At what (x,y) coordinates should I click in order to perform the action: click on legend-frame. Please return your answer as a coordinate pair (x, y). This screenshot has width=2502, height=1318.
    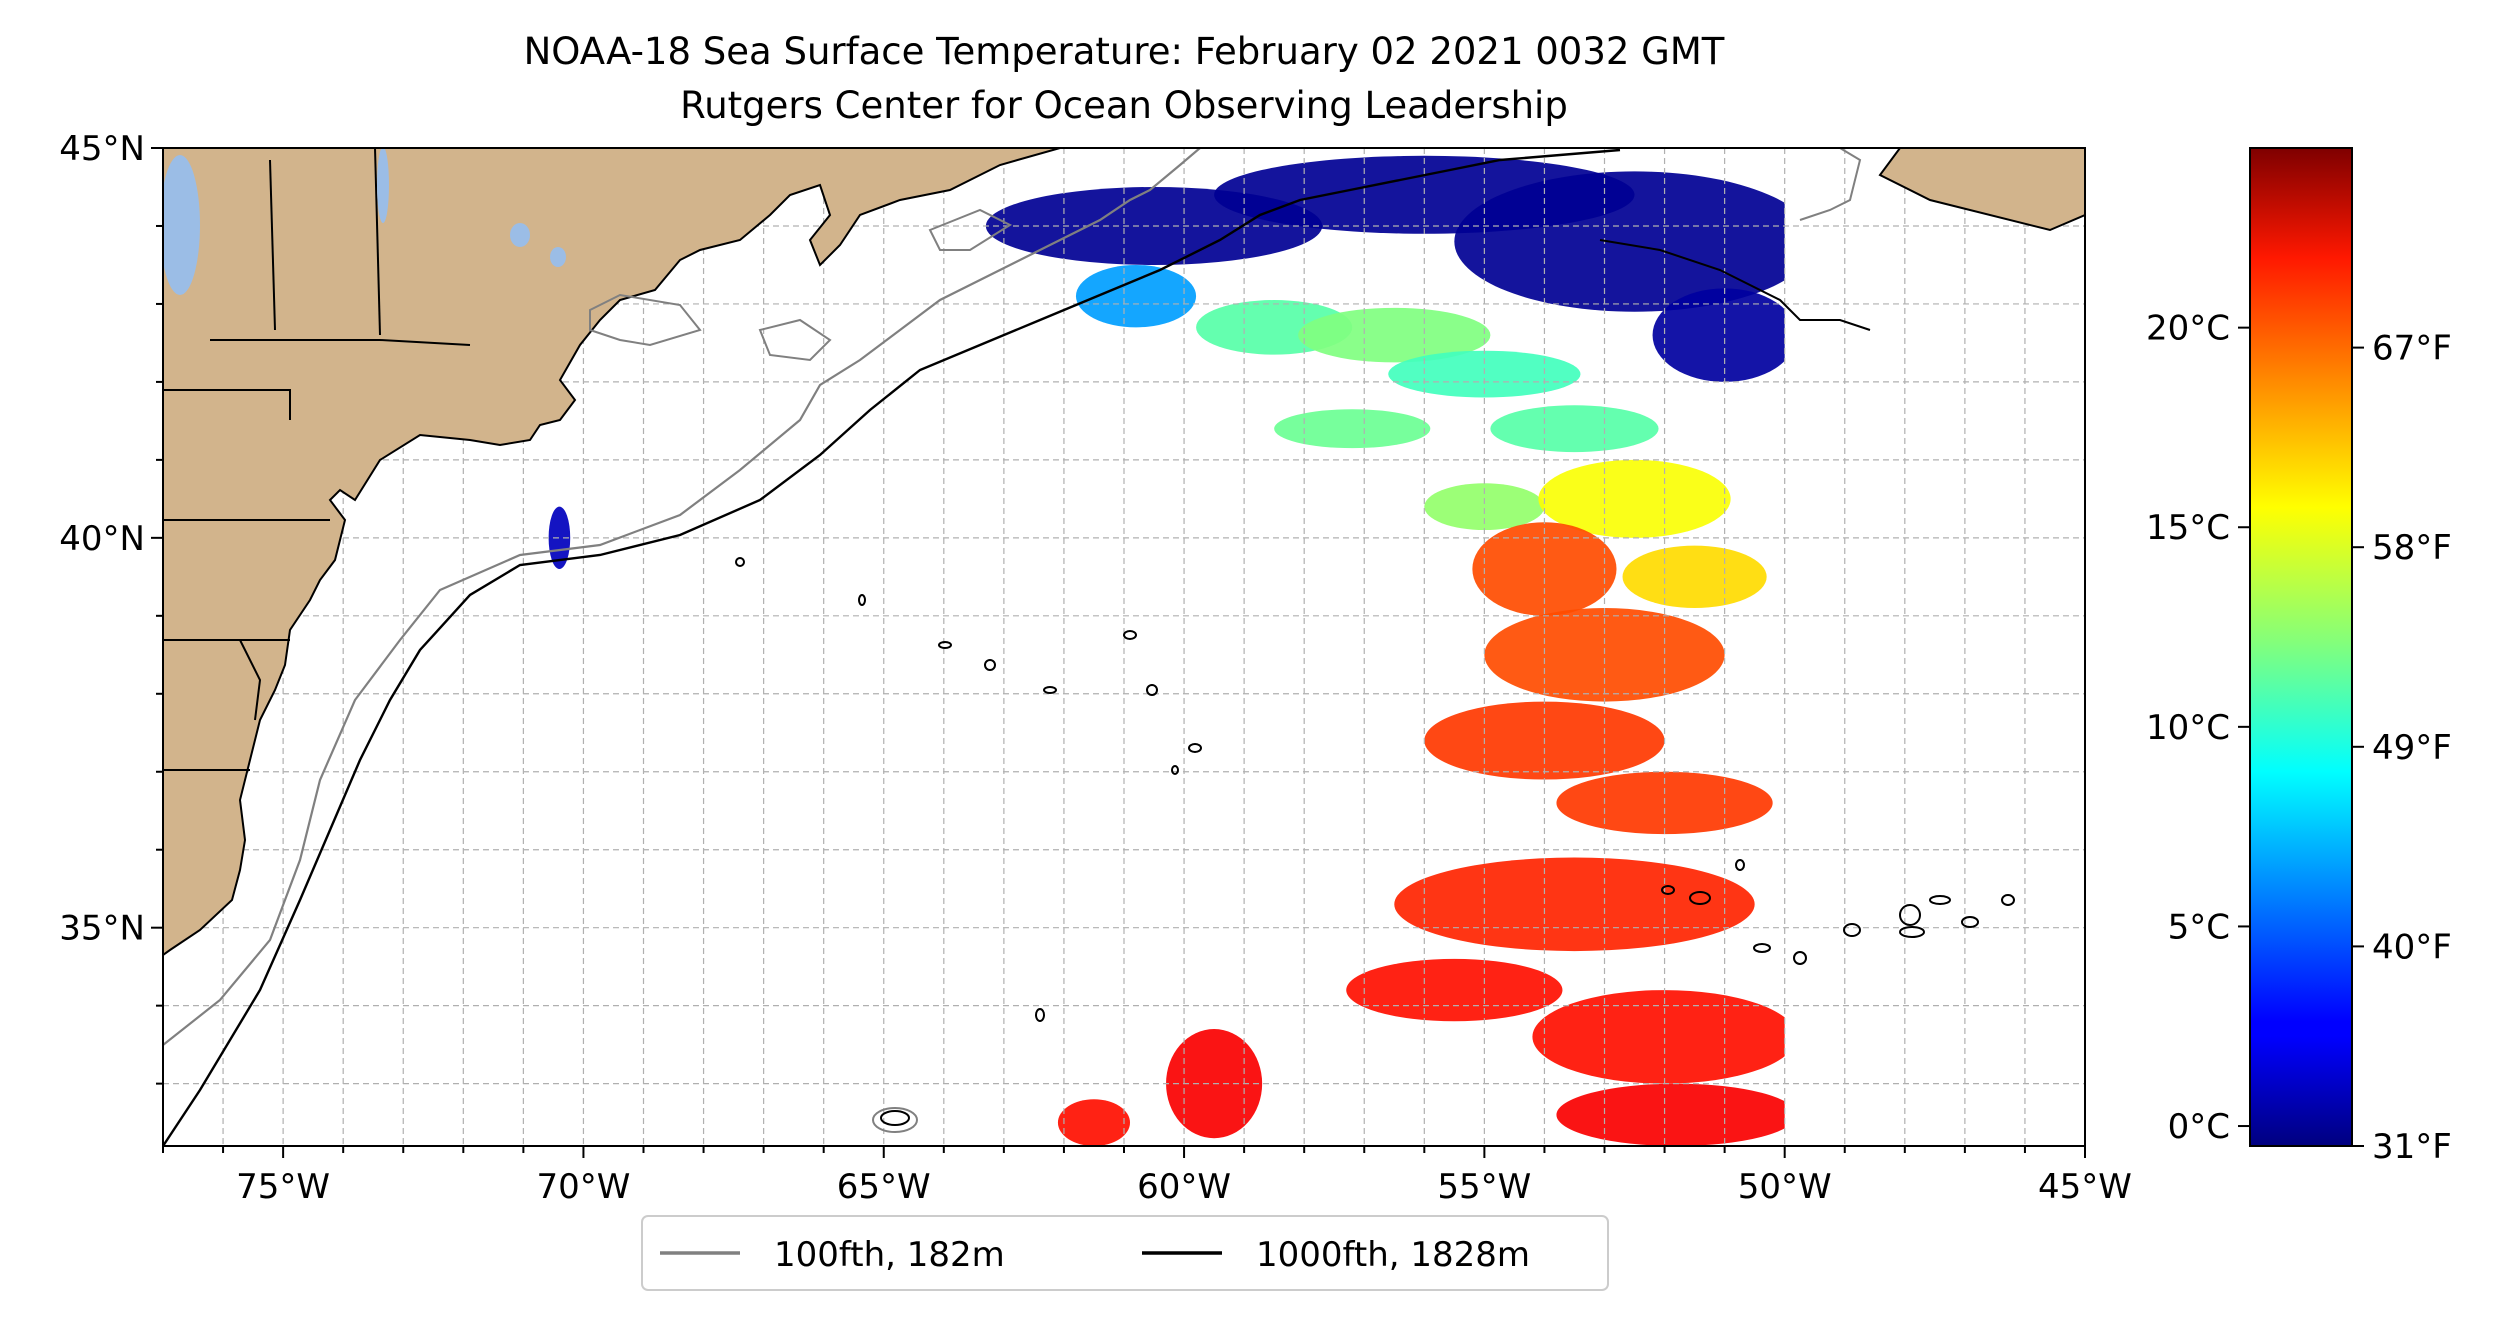
    Looking at the image, I should click on (1125, 1253).